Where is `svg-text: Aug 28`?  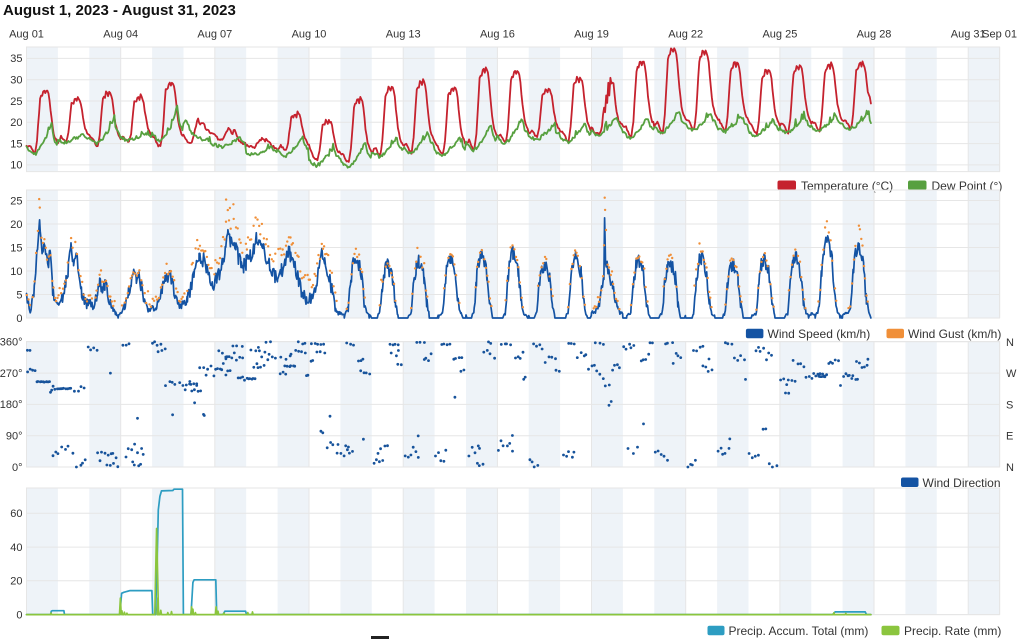
svg-text: Aug 28 is located at coordinates (874, 35).